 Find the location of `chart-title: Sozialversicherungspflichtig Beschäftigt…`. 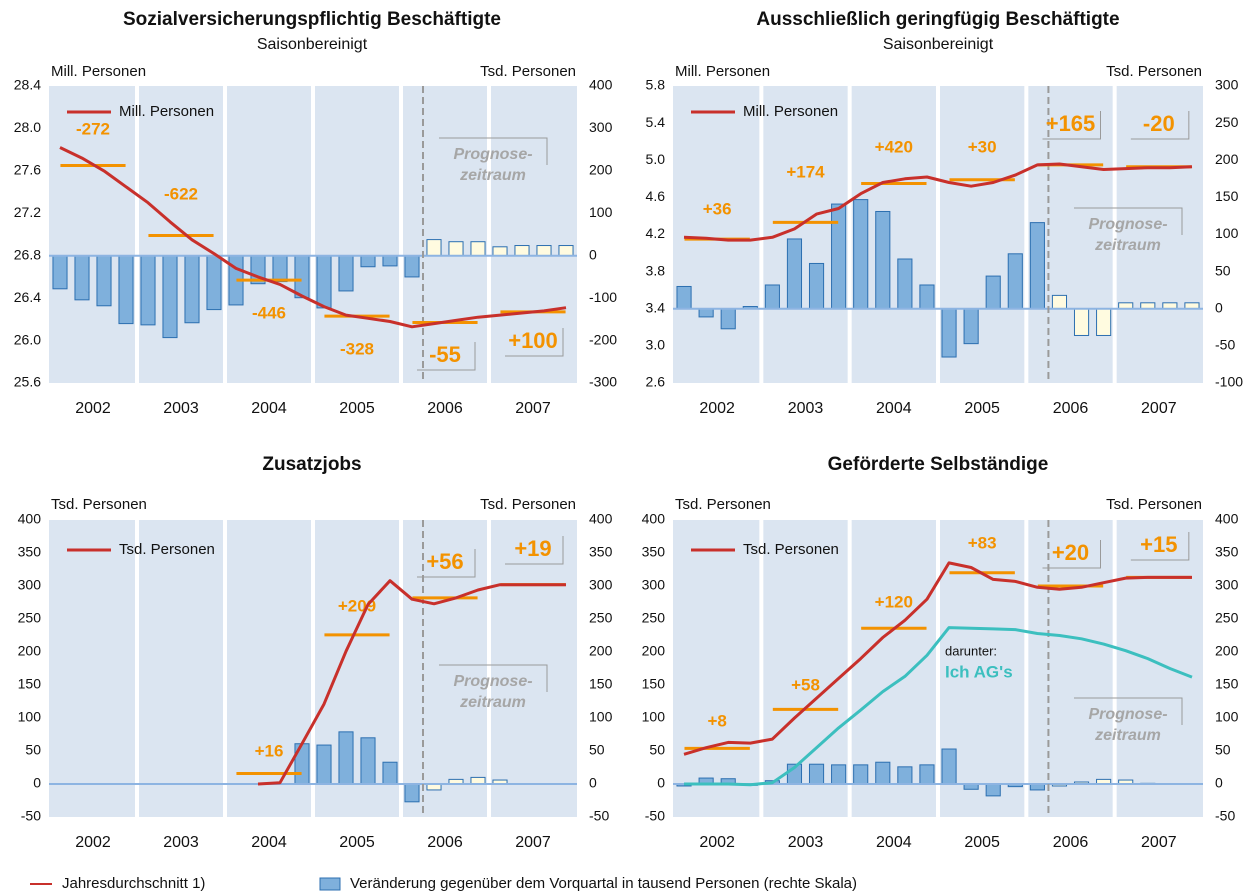

chart-title: Sozialversicherungspflichtig Beschäftigt… is located at coordinates (312, 19).